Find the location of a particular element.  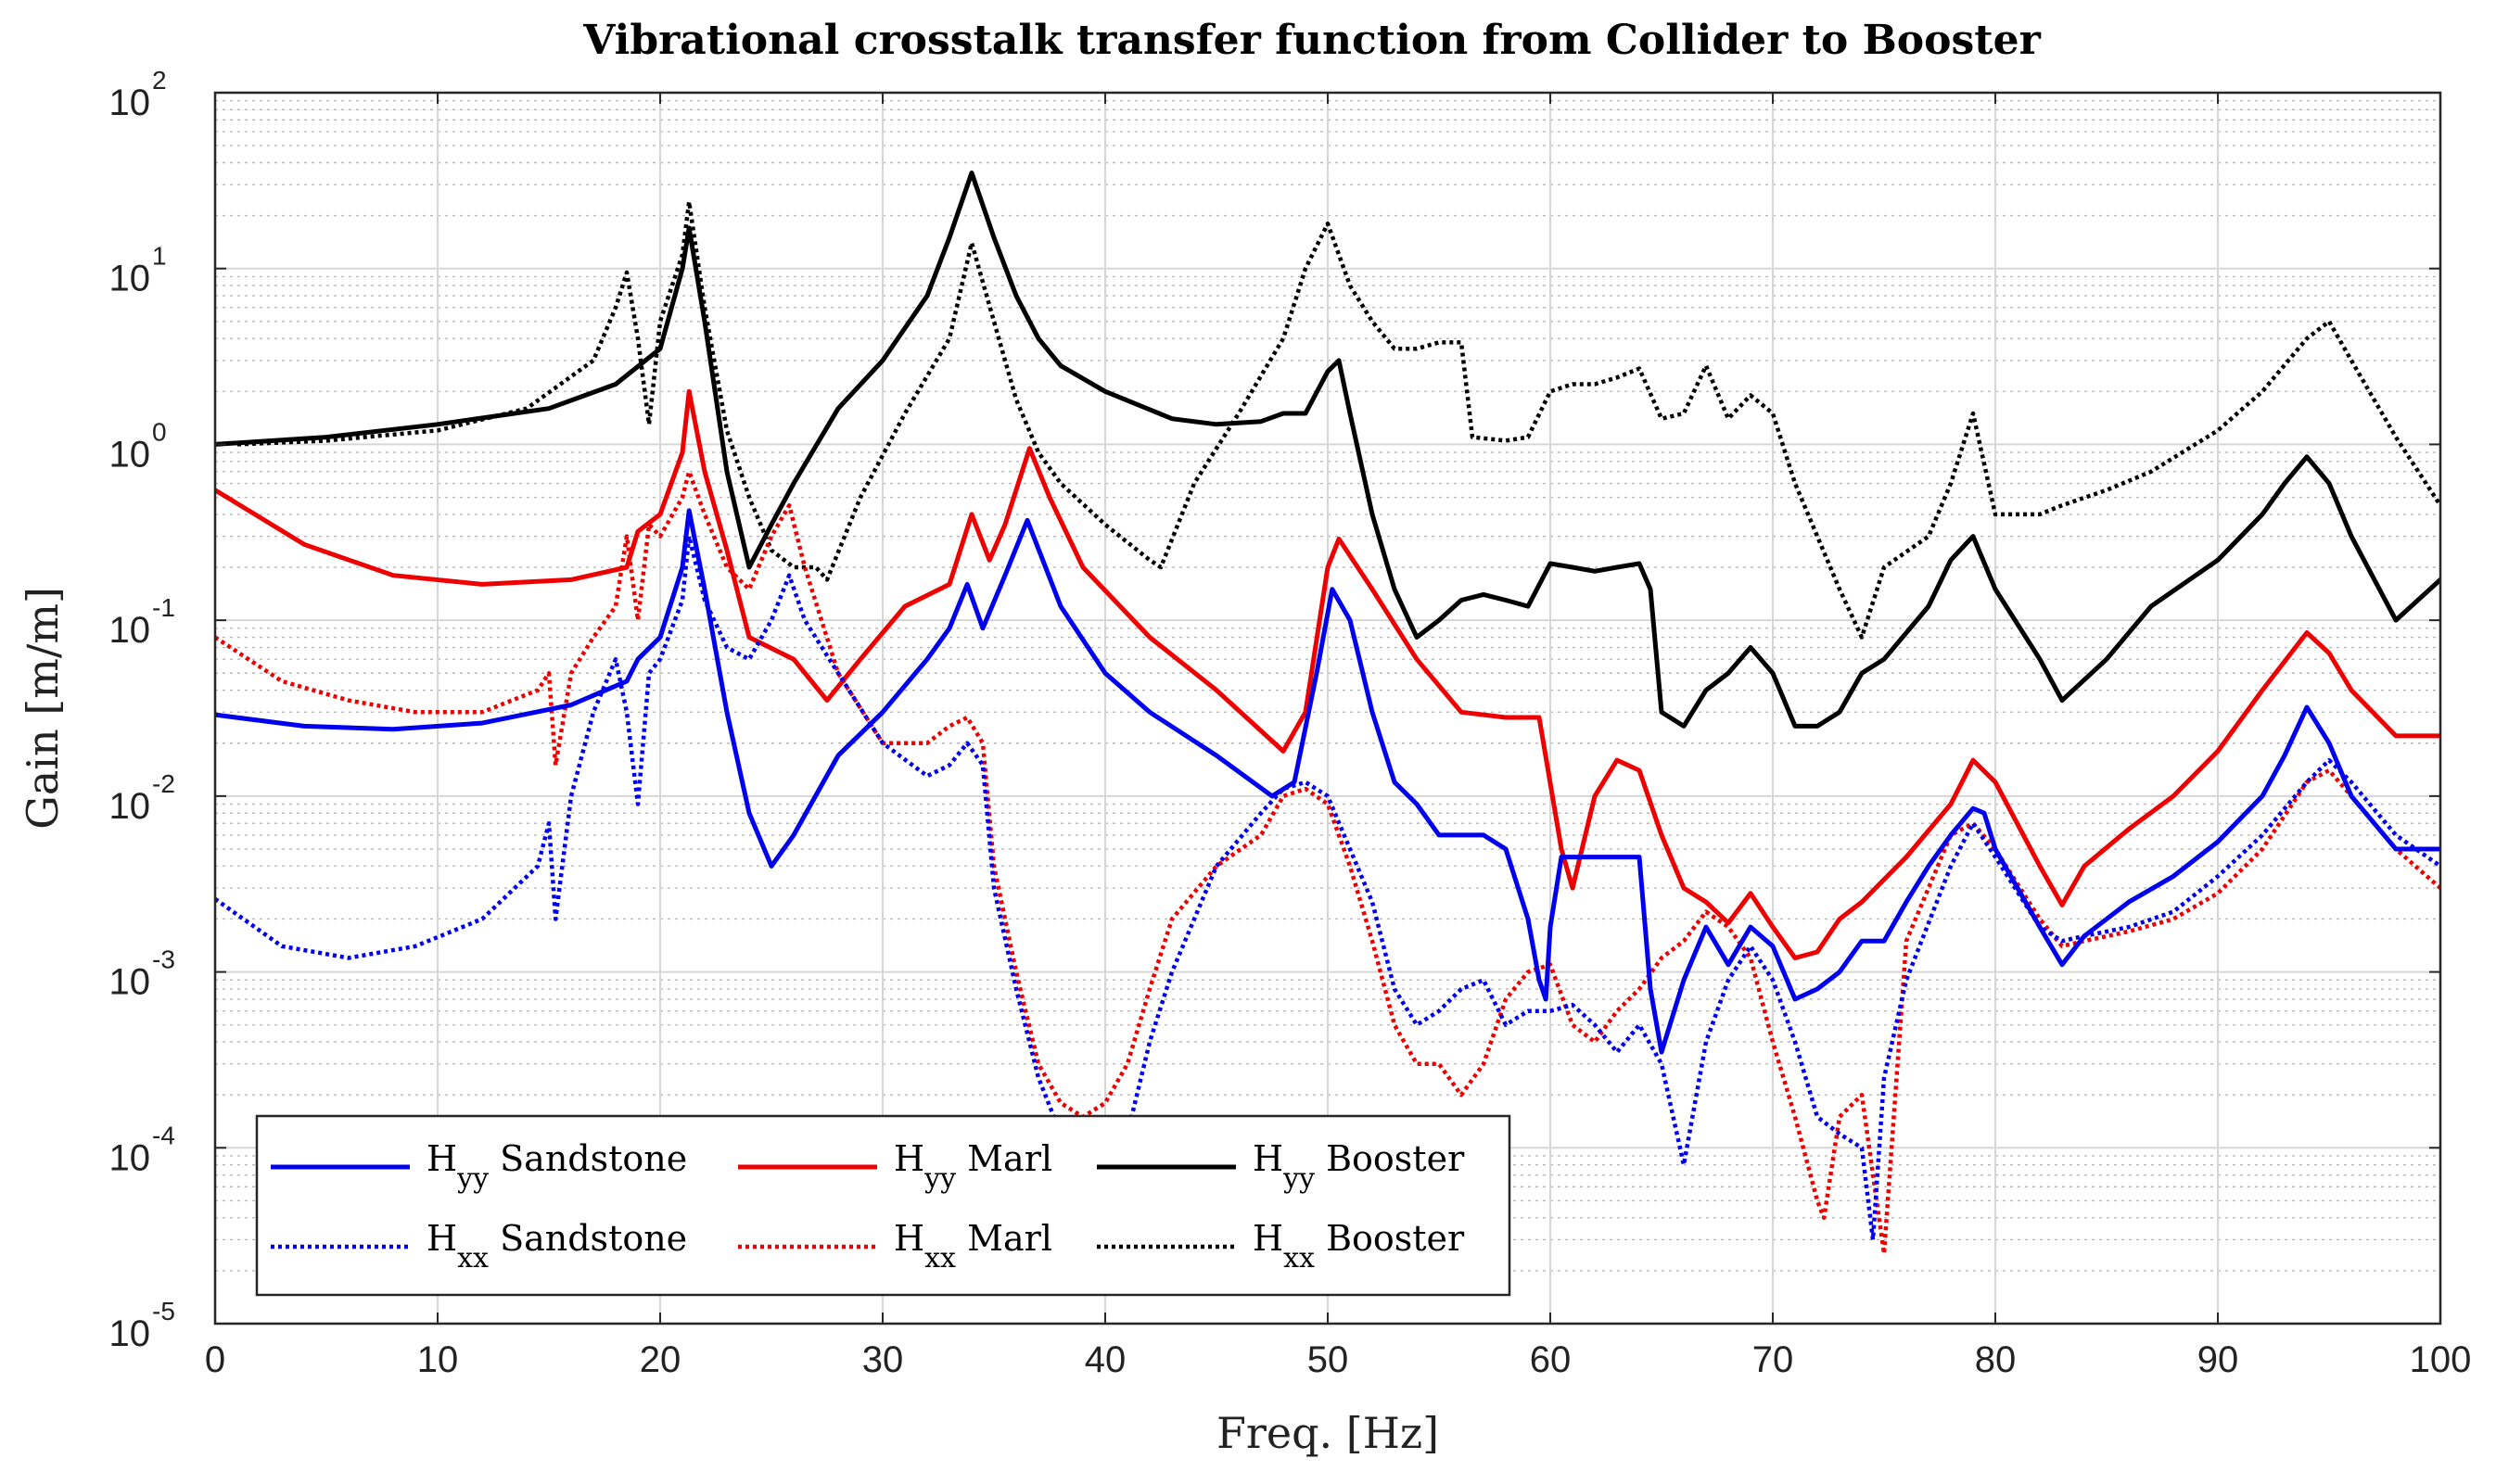

legend-entry: Hxx Marl is located at coordinates (895, 1246).